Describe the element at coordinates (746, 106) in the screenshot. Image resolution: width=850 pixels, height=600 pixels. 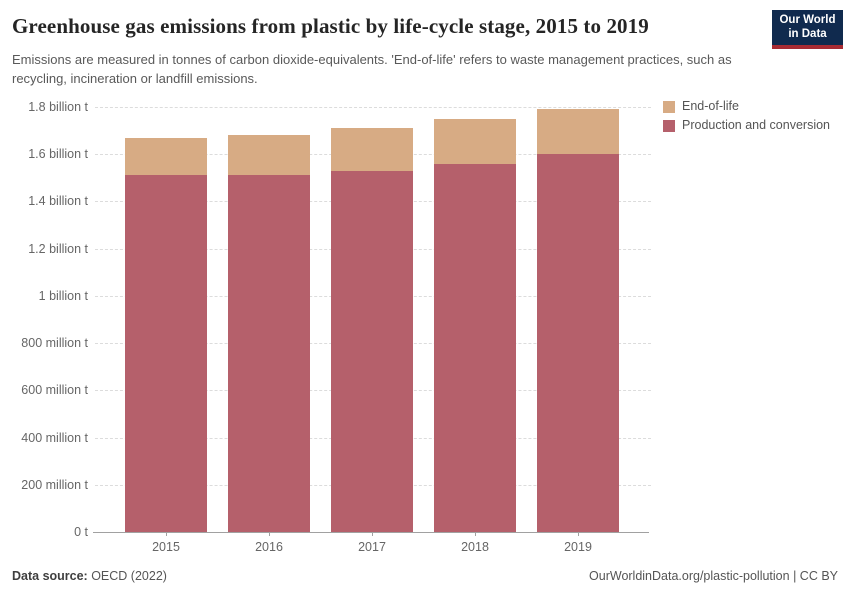
I see `legend-item-end-of-life: End-of-life` at that location.